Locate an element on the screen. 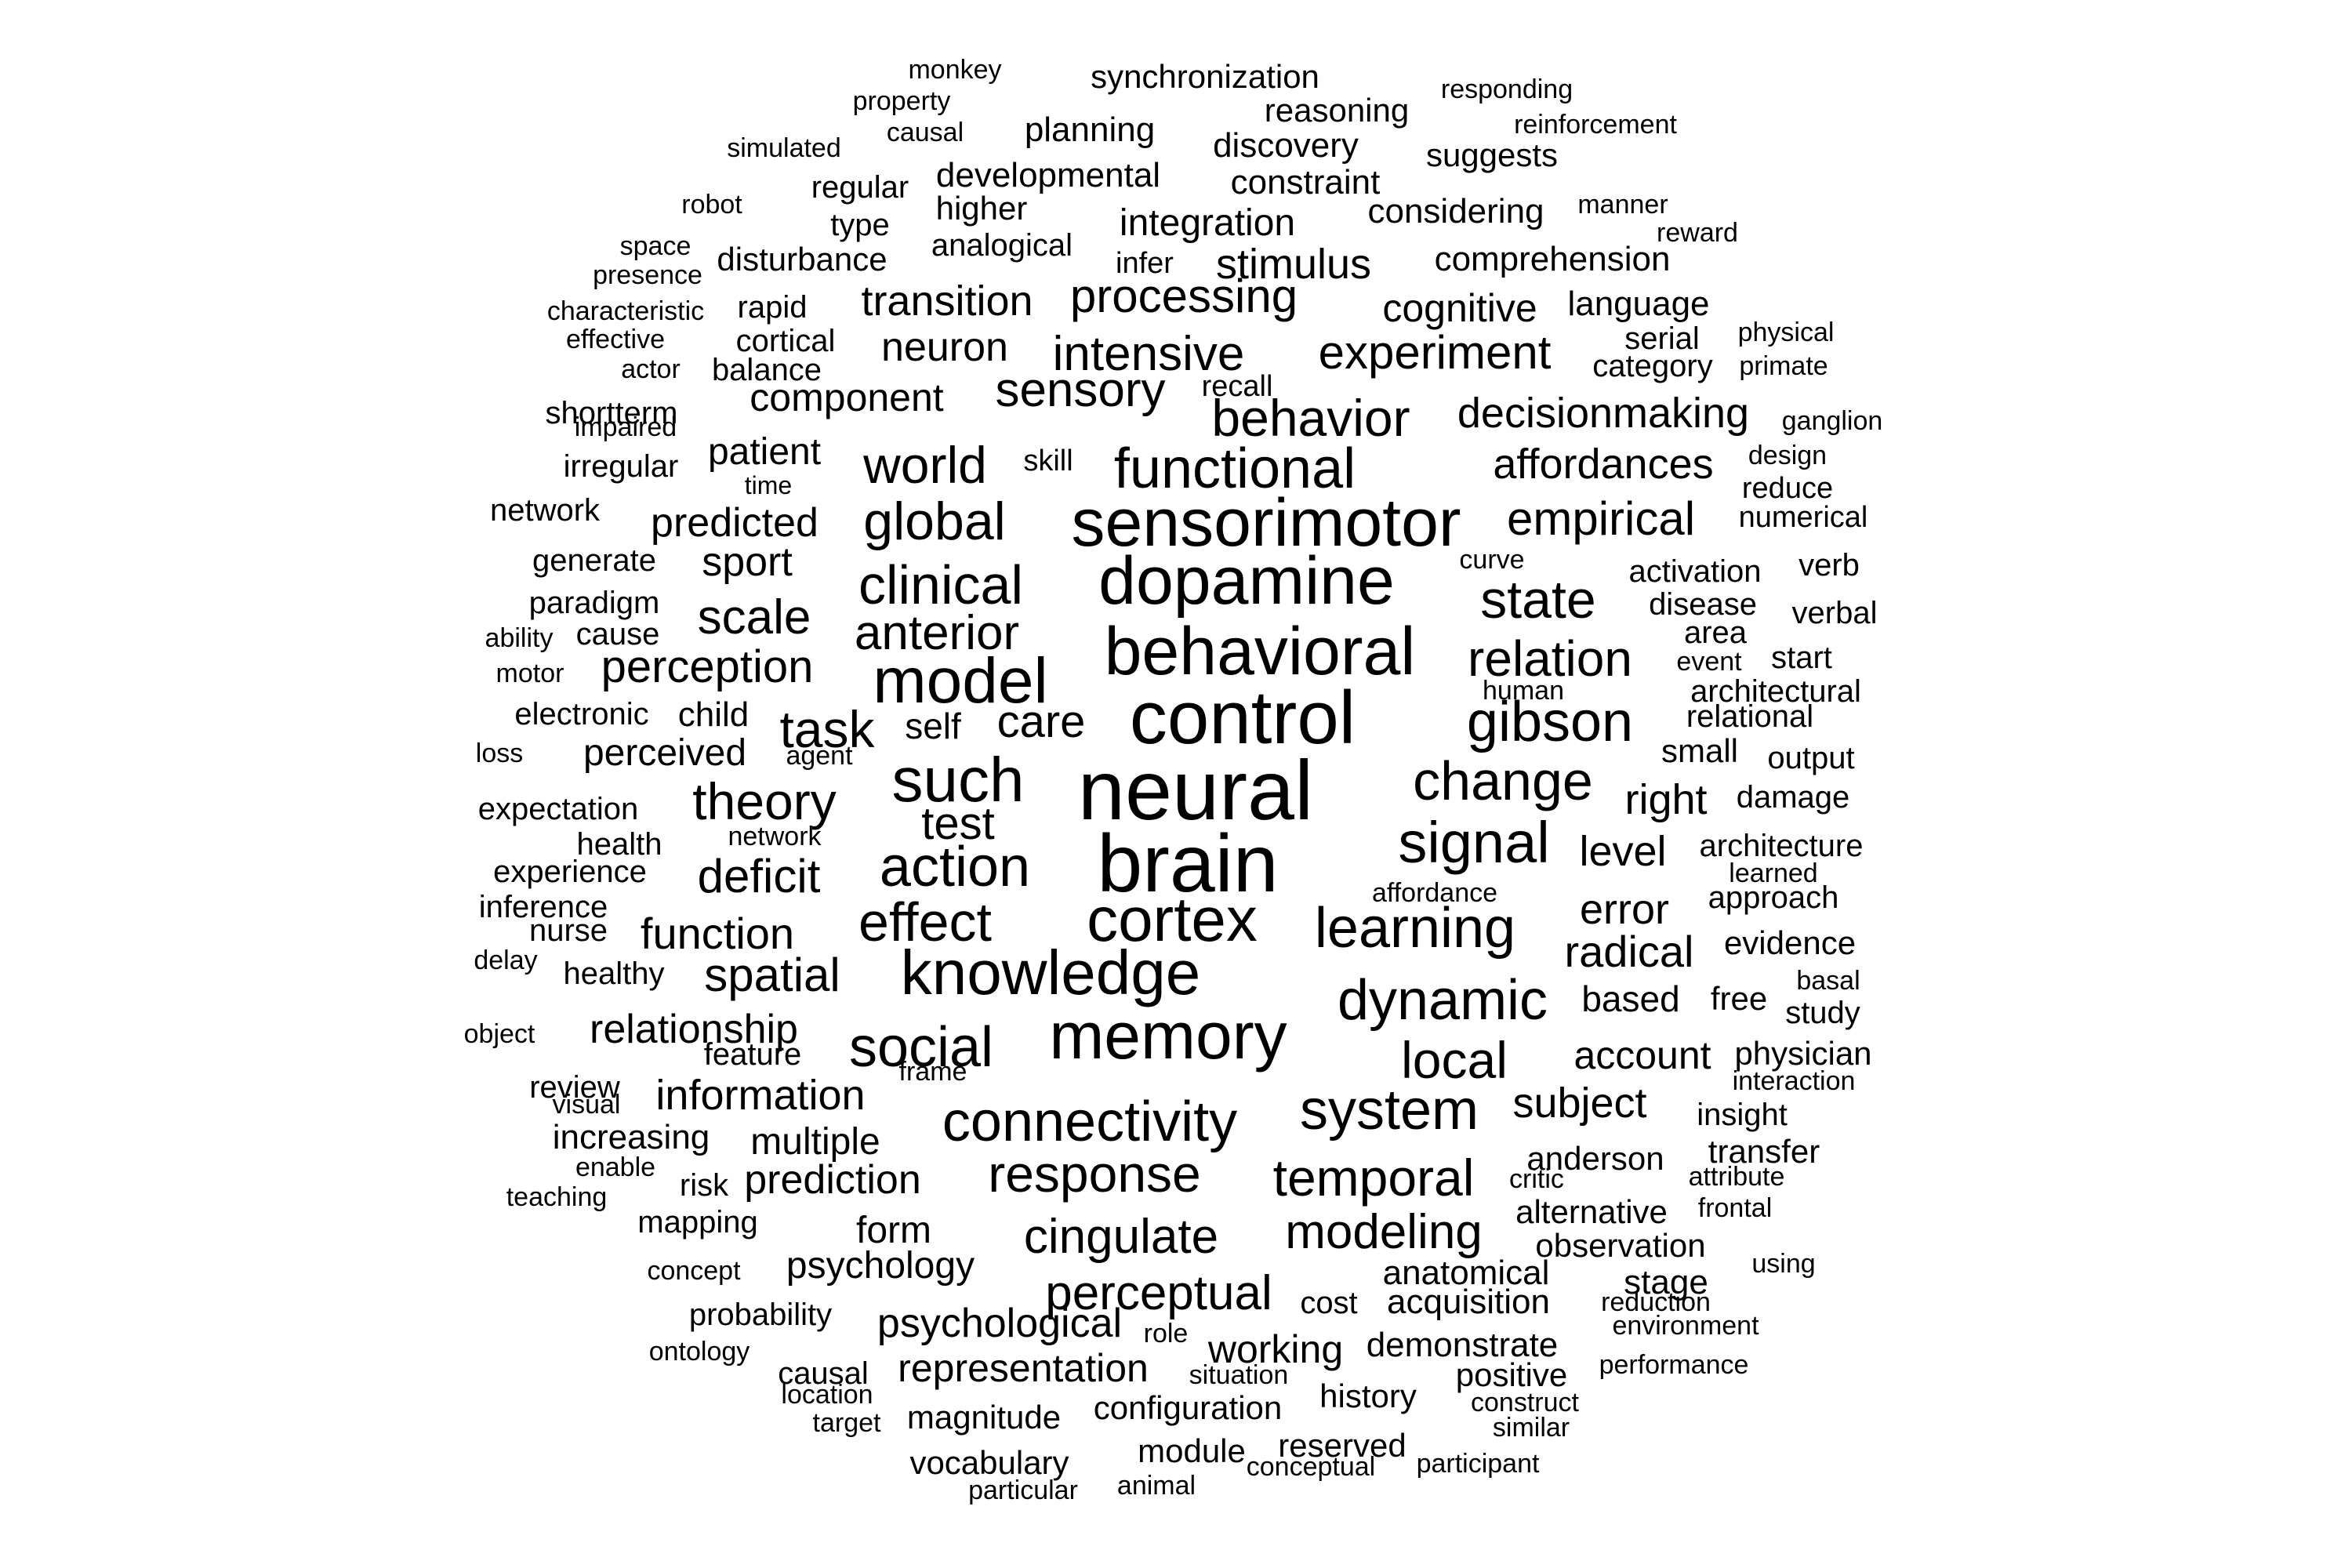 The height and width of the screenshot is (1568, 2352). word-simulated: simulated is located at coordinates (784, 148).